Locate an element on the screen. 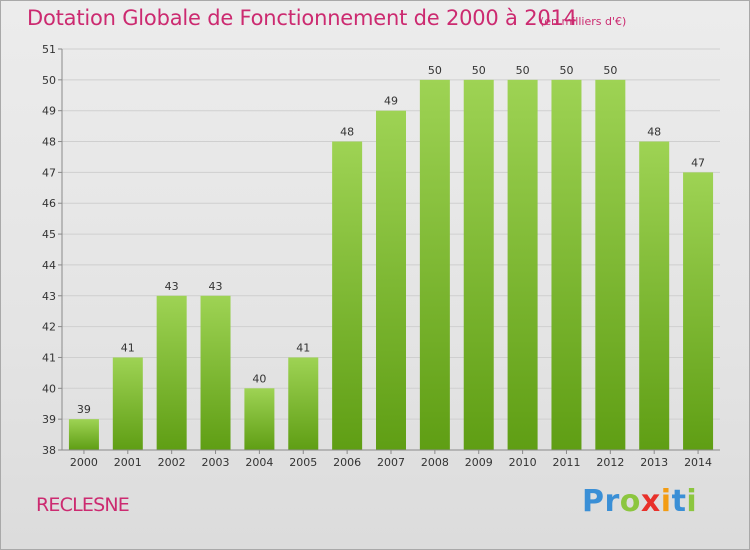 This screenshot has width=750, height=550. y-tick-label: 40 is located at coordinates (49, 388).